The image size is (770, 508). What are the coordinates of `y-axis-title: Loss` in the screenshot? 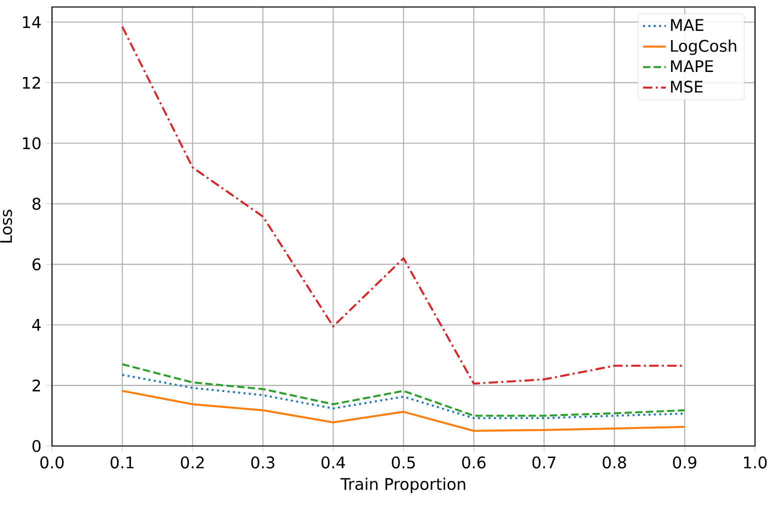 It's located at (6, 226).